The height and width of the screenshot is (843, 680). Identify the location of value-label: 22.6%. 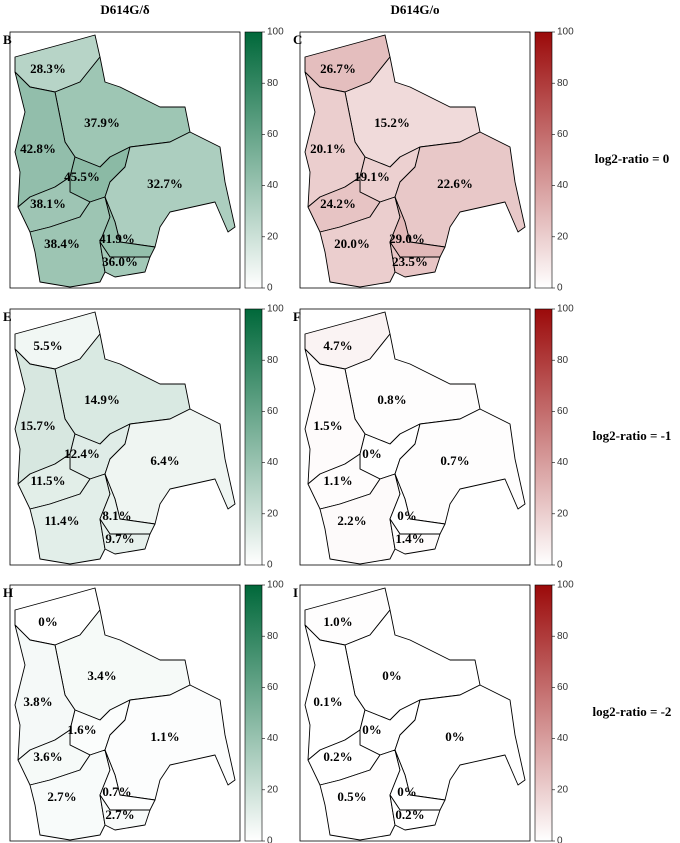
(455, 183).